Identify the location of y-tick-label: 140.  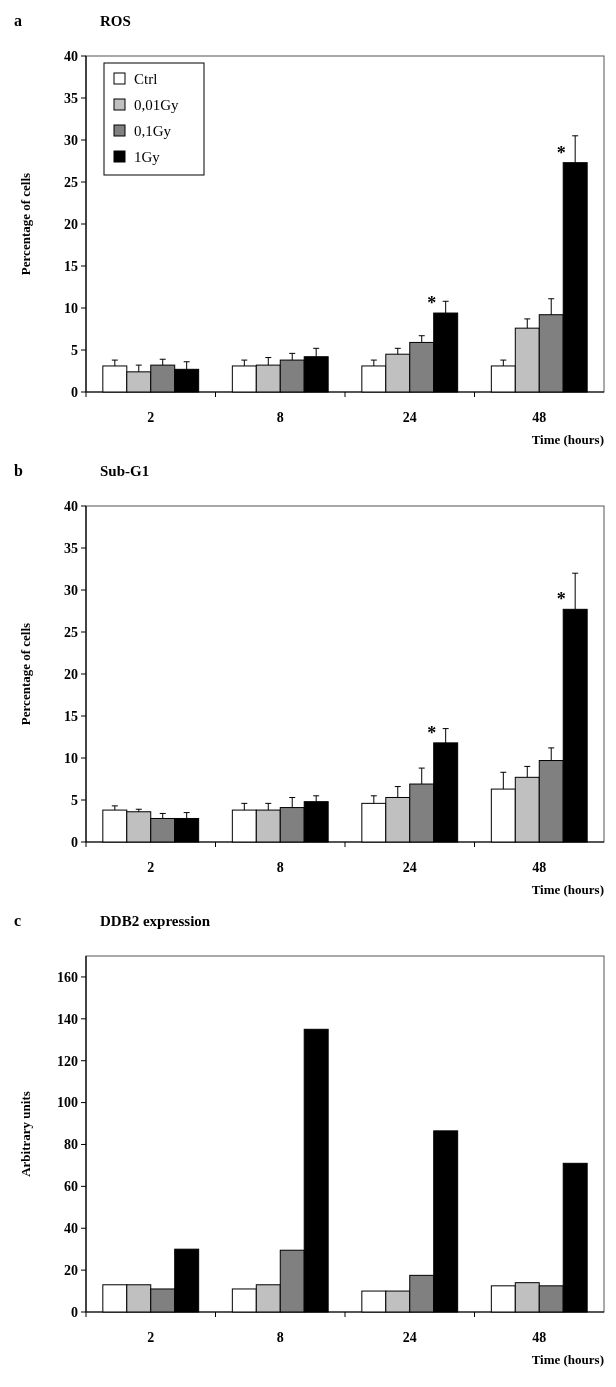
(67, 1019).